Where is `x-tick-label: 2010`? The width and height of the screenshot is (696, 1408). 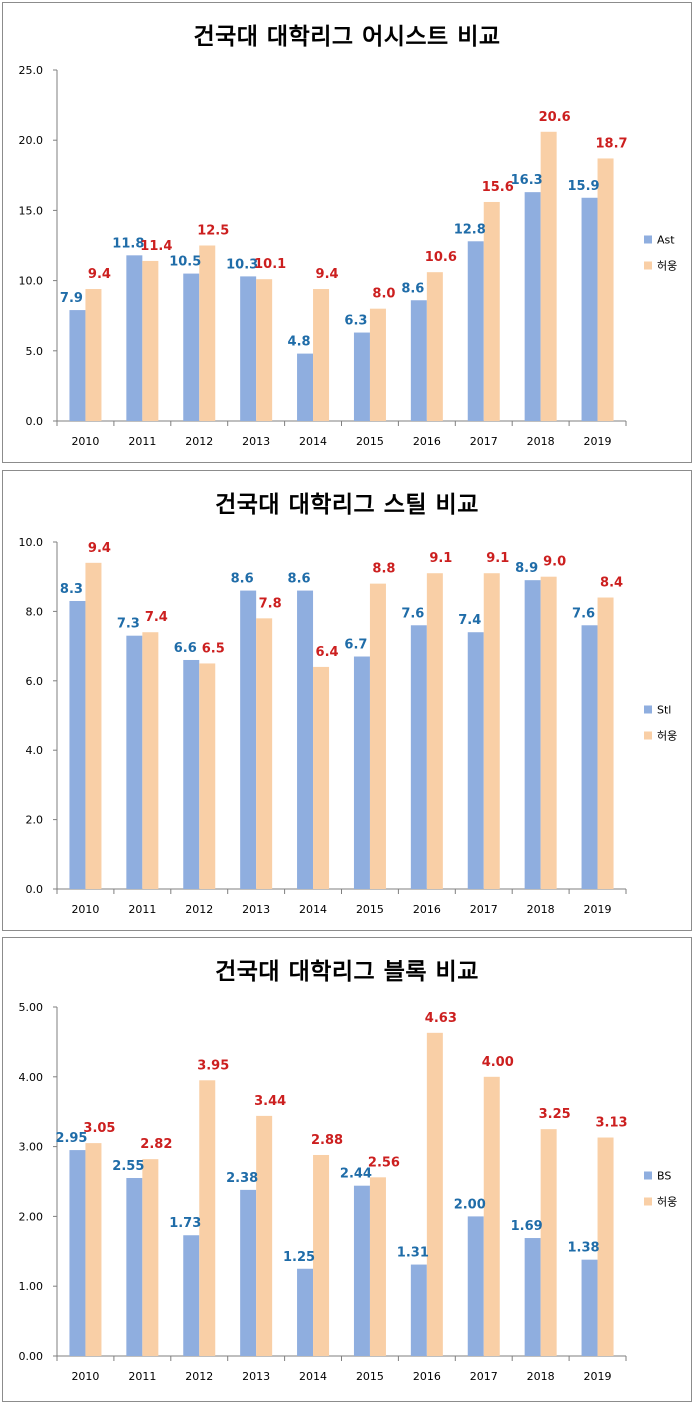
x-tick-label: 2010 is located at coordinates (85, 909).